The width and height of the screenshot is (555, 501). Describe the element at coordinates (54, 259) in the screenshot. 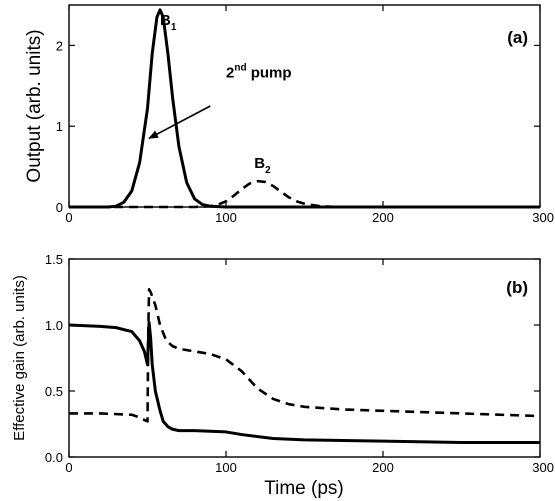

I see `panel-b-ytick-label: 1.5` at that location.